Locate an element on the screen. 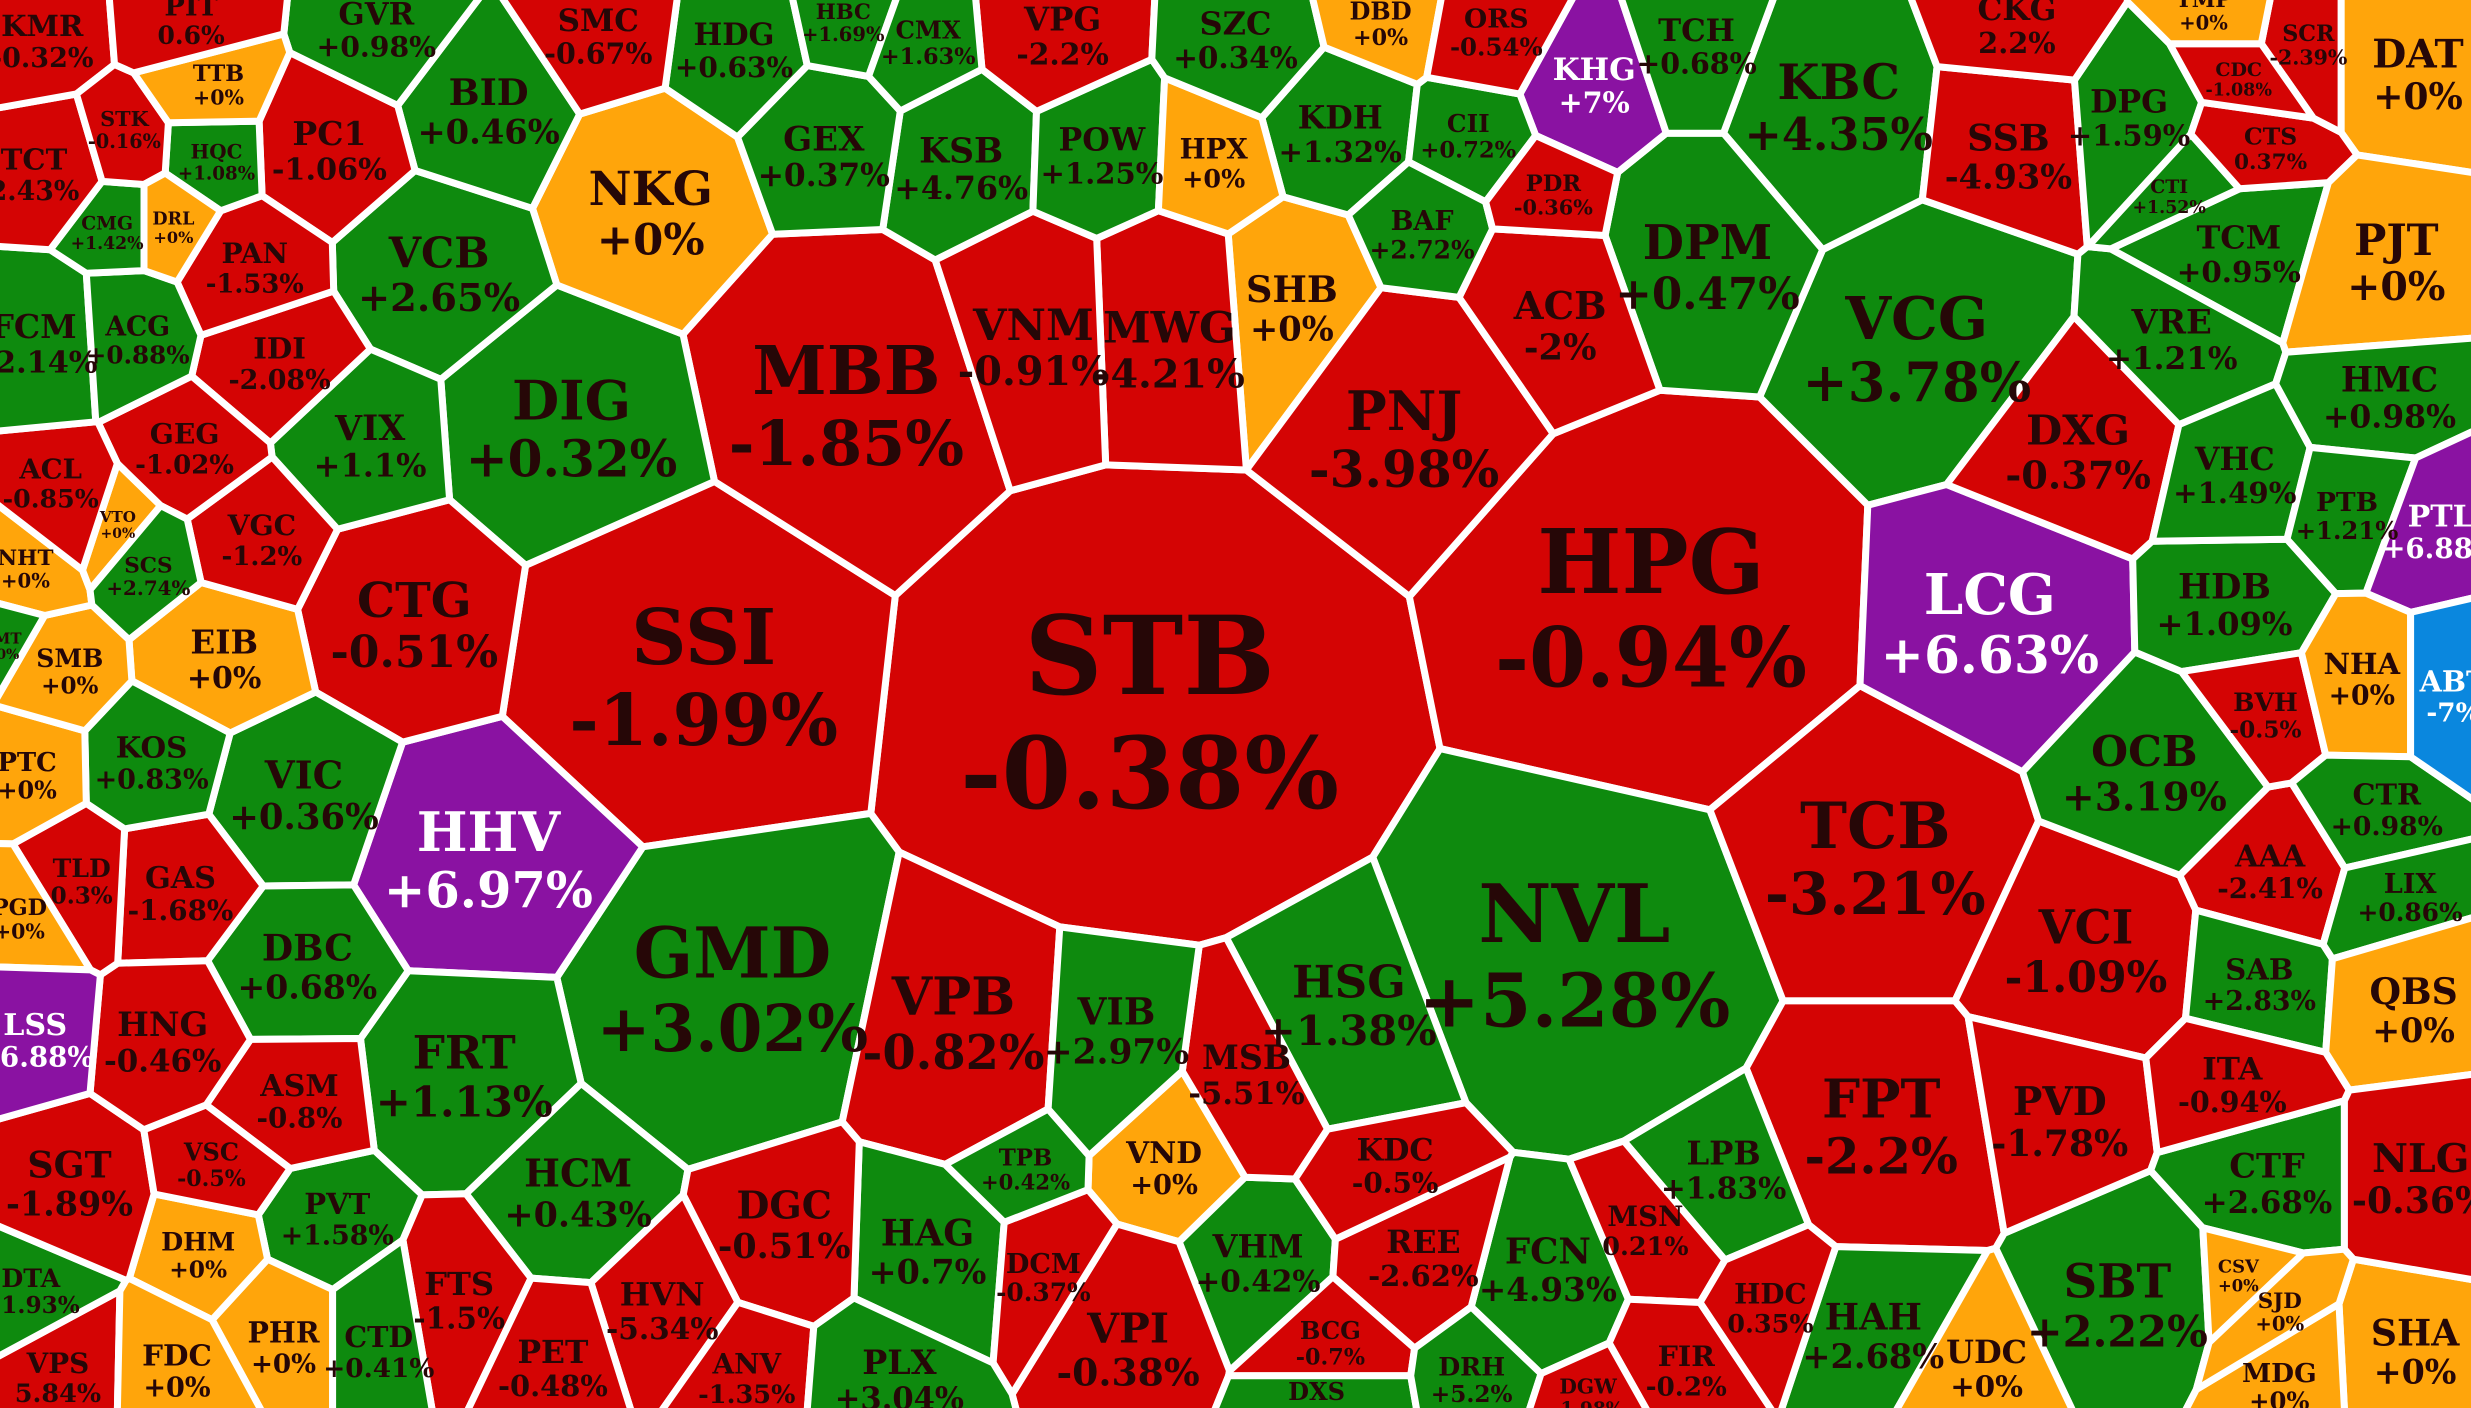  symbol-label-ckg: CKG is located at coordinates (2016, 14).